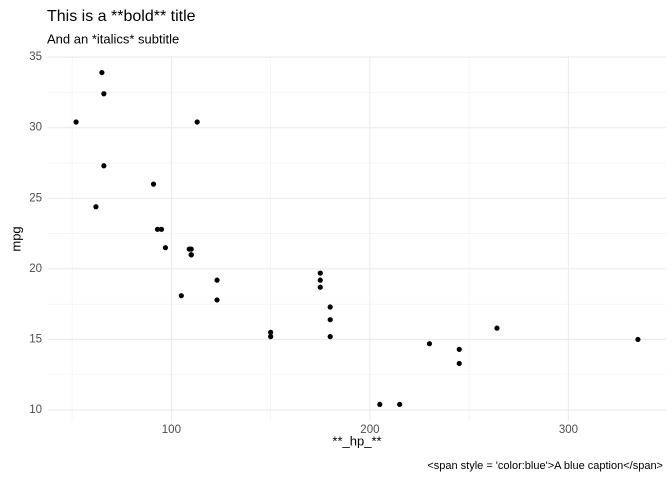  I want to click on x-tick-label: 100, so click(171, 430).